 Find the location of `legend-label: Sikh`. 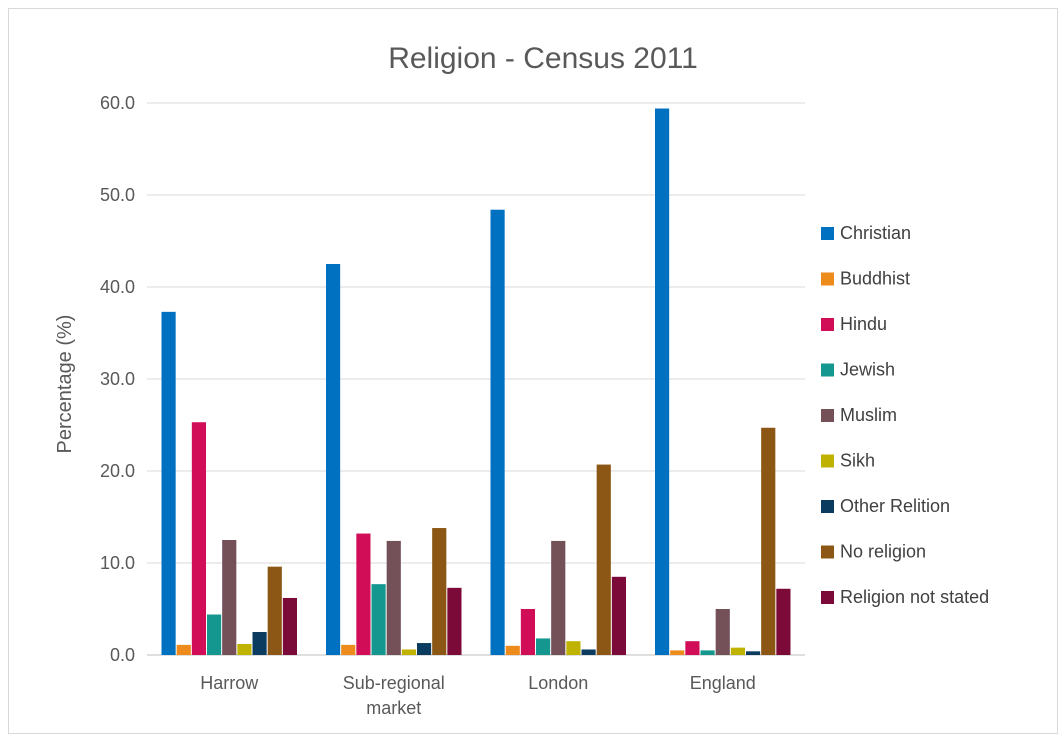

legend-label: Sikh is located at coordinates (857, 461).